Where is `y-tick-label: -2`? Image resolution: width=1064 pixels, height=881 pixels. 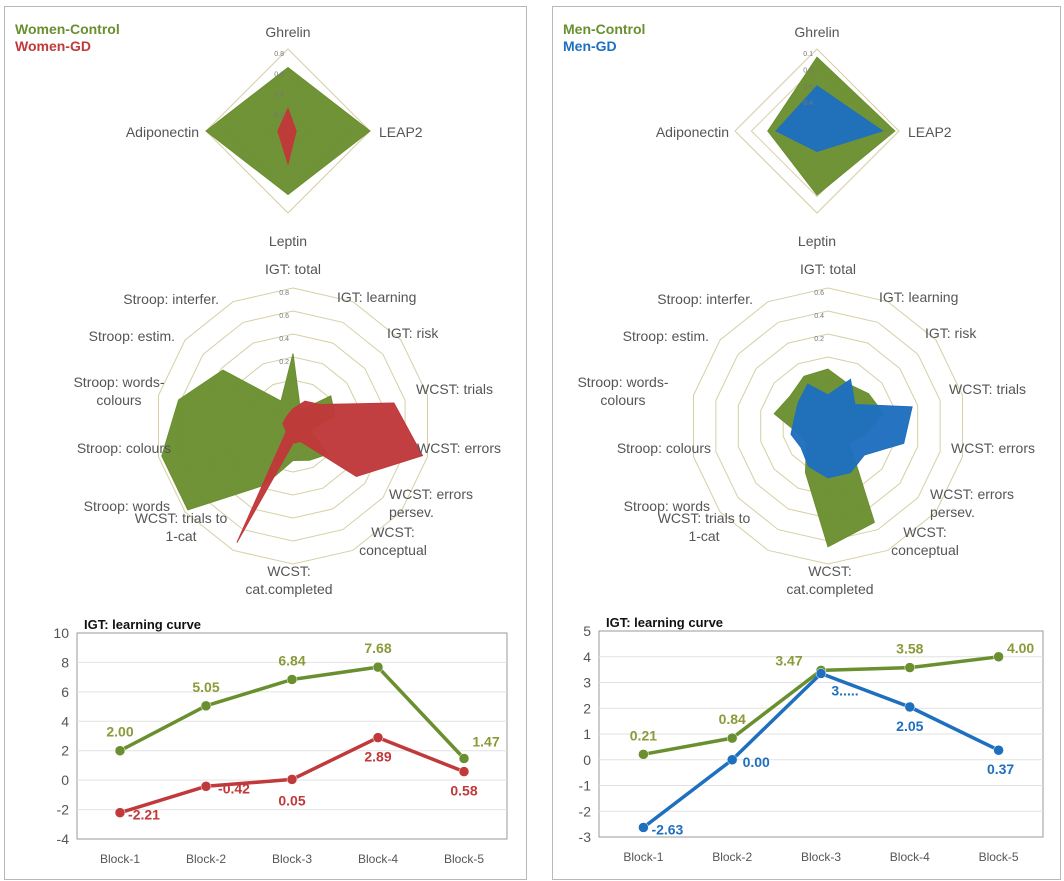
y-tick-label: -2 is located at coordinates (585, 811).